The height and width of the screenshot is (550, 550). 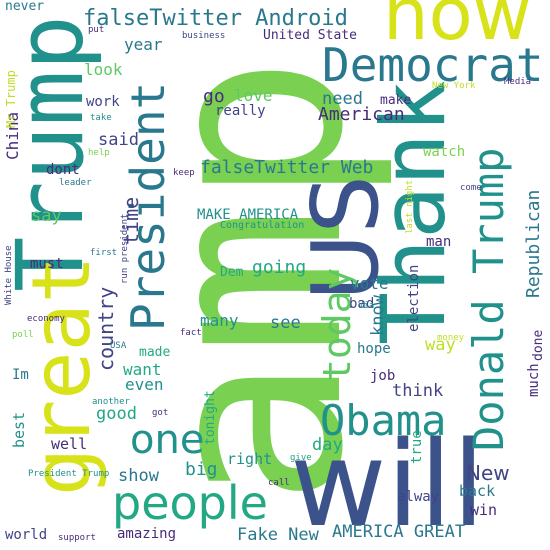 What do you see at coordinates (118, 346) in the screenshot?
I see `word-usa: USA` at bounding box center [118, 346].